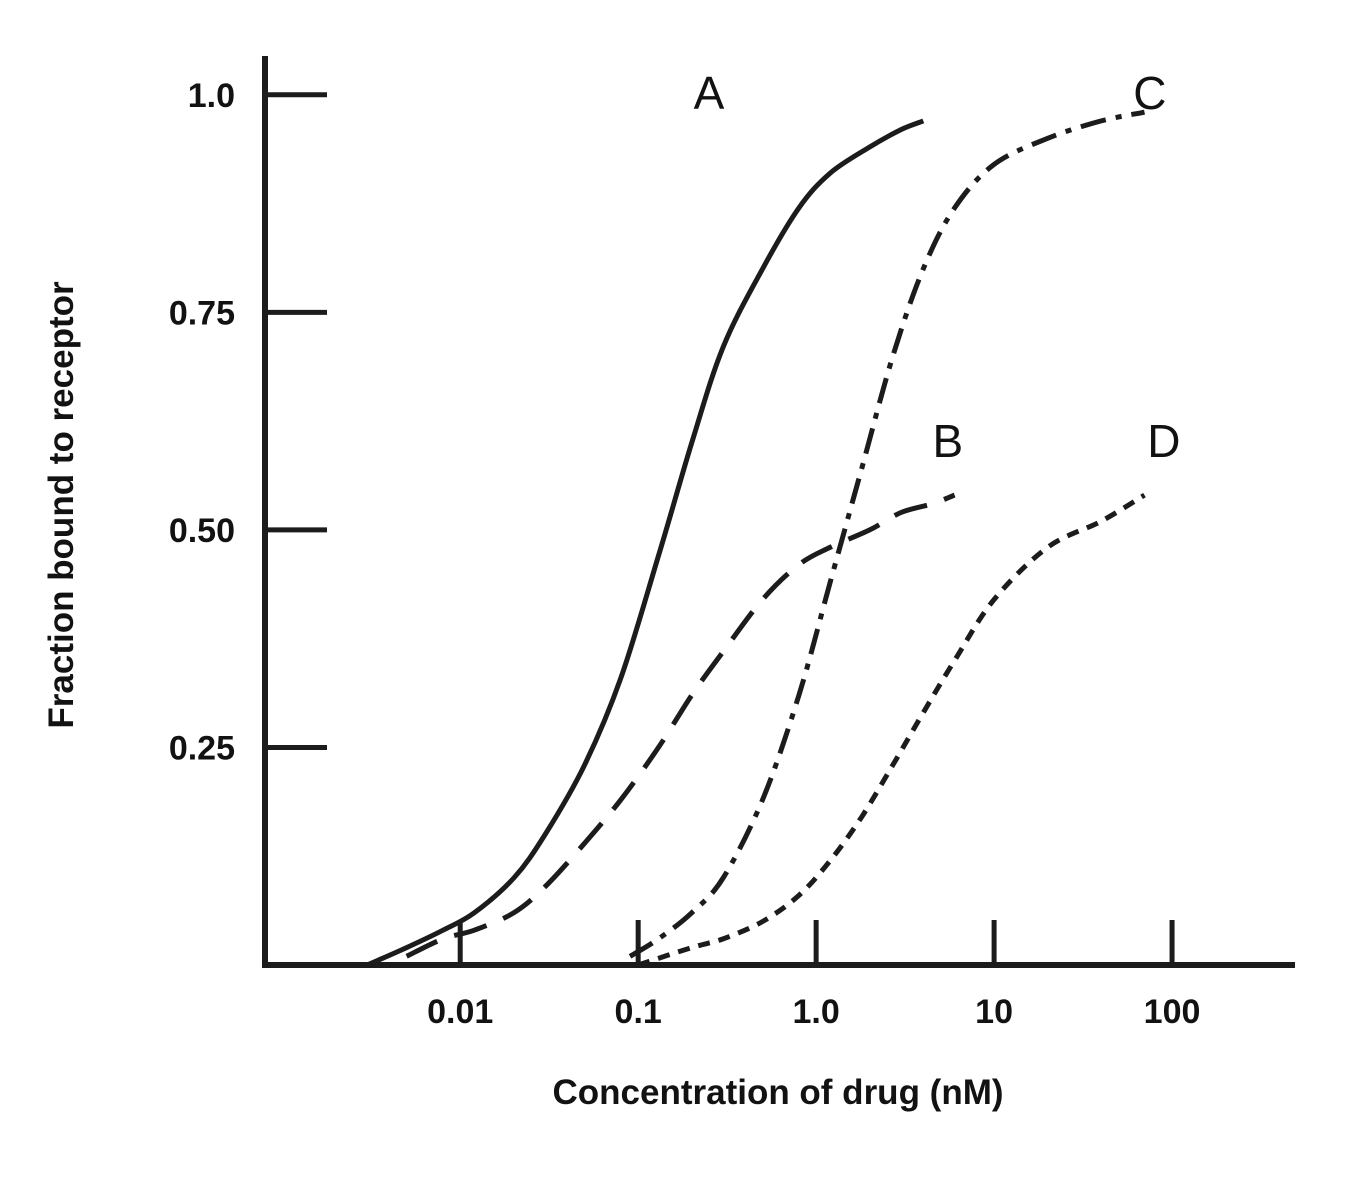 The height and width of the screenshot is (1200, 1369). Describe the element at coordinates (994, 1012) in the screenshot. I see `x-tick-label: 10` at that location.